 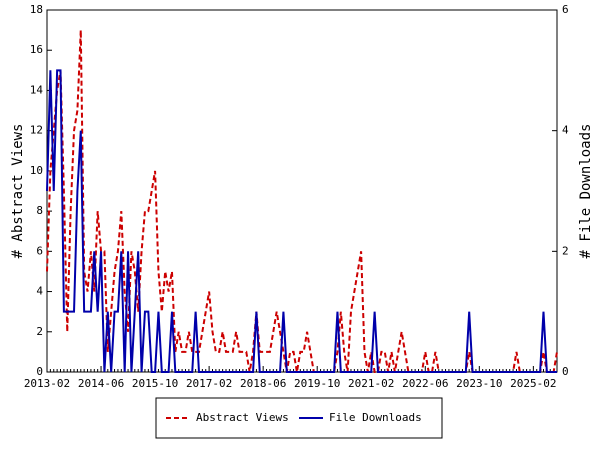 What do you see at coordinates (39, 331) in the screenshot?
I see `y-tick-label: 2` at bounding box center [39, 331].